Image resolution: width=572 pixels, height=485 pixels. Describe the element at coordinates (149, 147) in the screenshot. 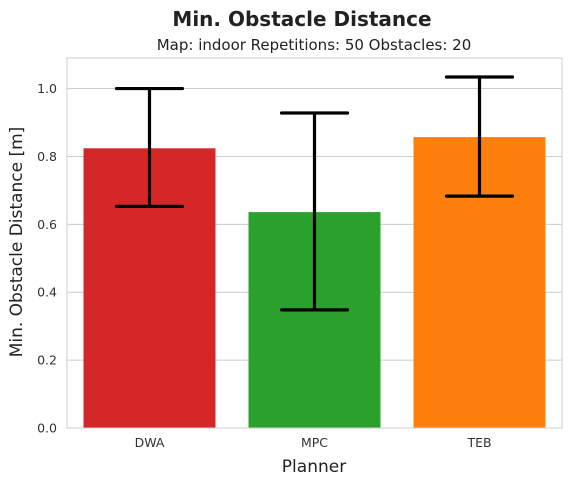

I see `error-bar-dwa` at that location.